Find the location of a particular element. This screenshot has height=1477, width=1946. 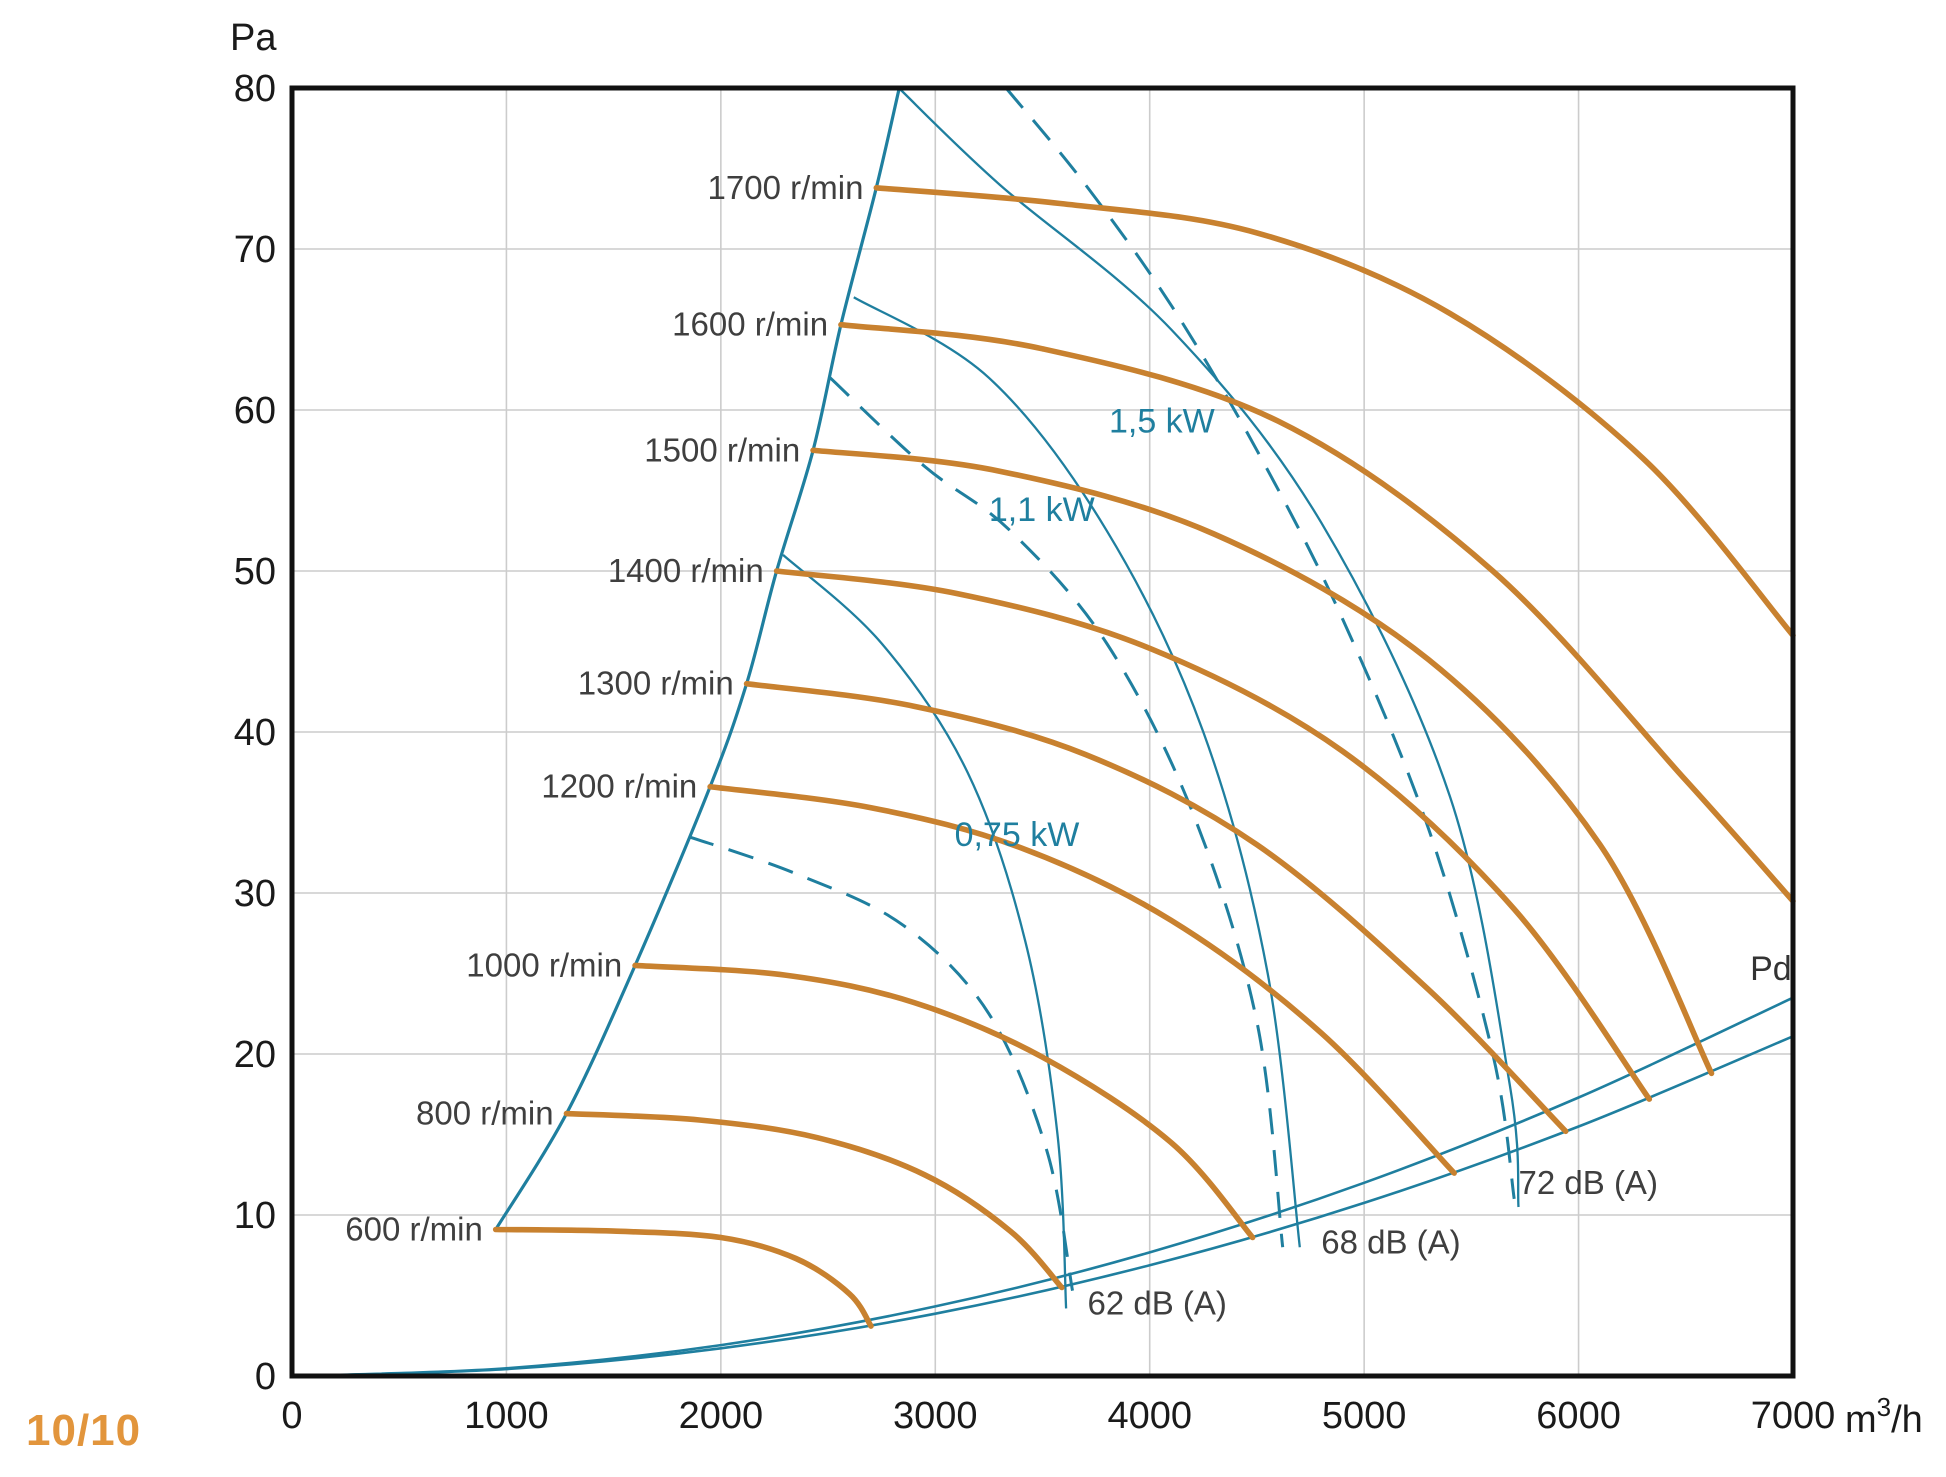

chart-label: 1,1 kW is located at coordinates (1042, 510).